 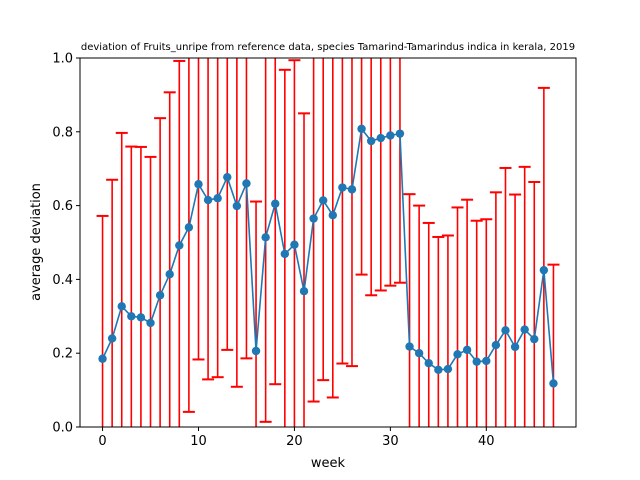 I want to click on y-tick-label: 0.2, so click(x=62, y=354).